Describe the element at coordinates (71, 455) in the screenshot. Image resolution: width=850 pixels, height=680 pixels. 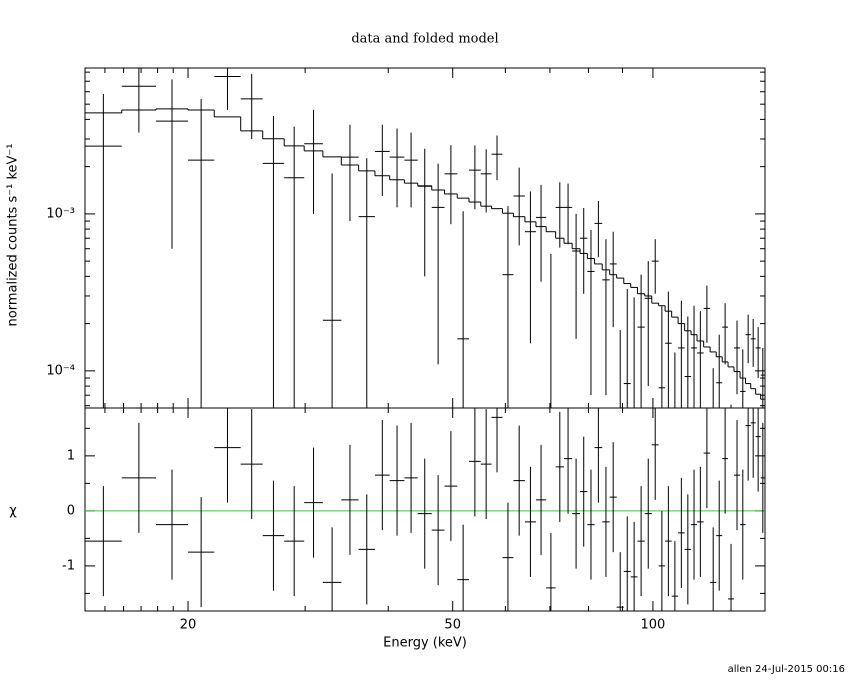
I see `y-tick-label: 1` at that location.